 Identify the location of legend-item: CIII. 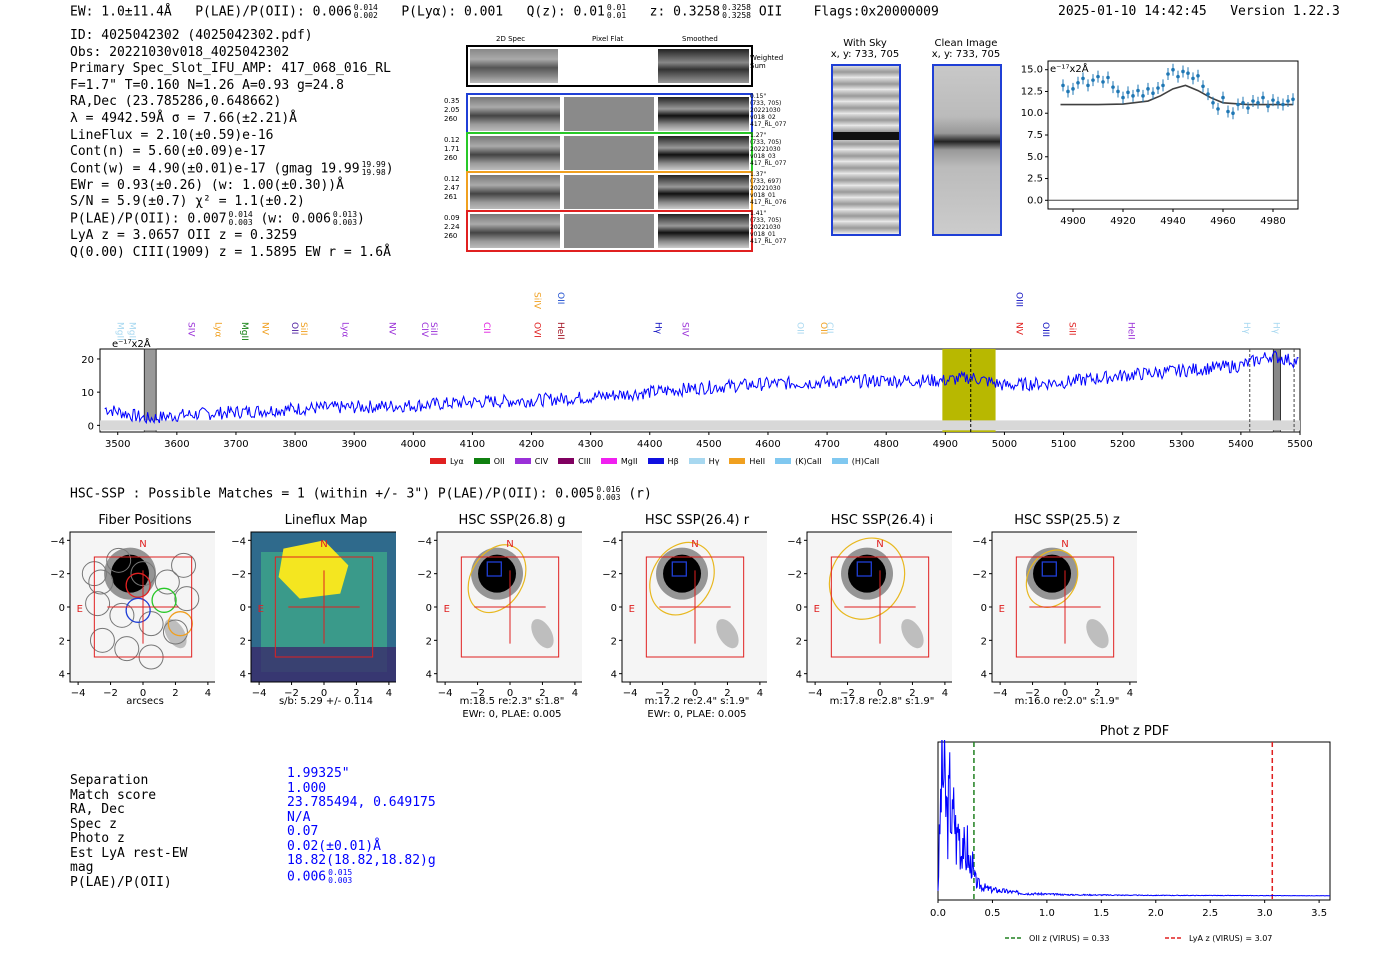
(574, 461).